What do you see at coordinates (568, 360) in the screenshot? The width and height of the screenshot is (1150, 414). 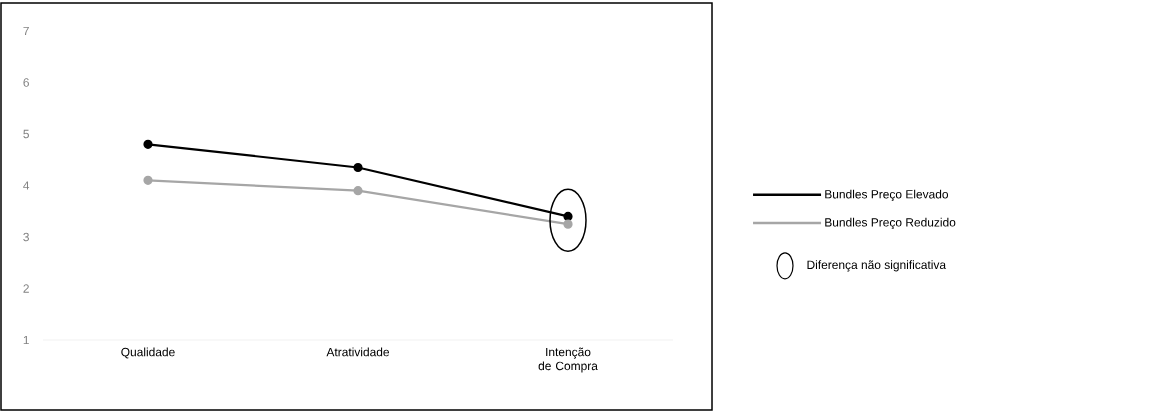 I see `x-tick-label: Intenção de Compra` at bounding box center [568, 360].